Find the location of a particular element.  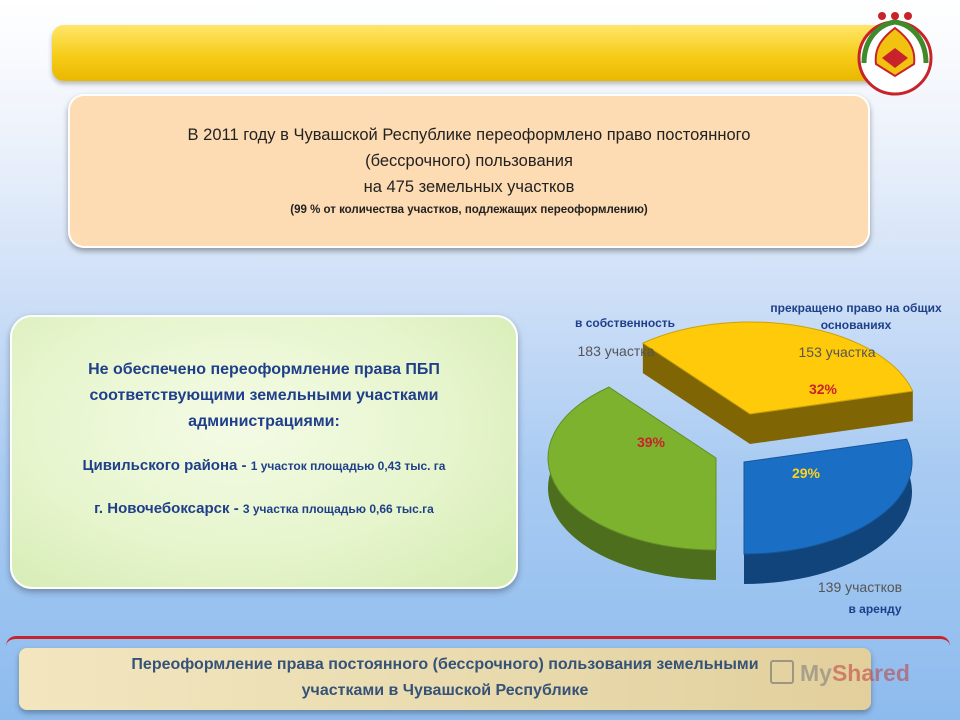

summary-line-2: (бессрочного) пользования is located at coordinates (469, 161).